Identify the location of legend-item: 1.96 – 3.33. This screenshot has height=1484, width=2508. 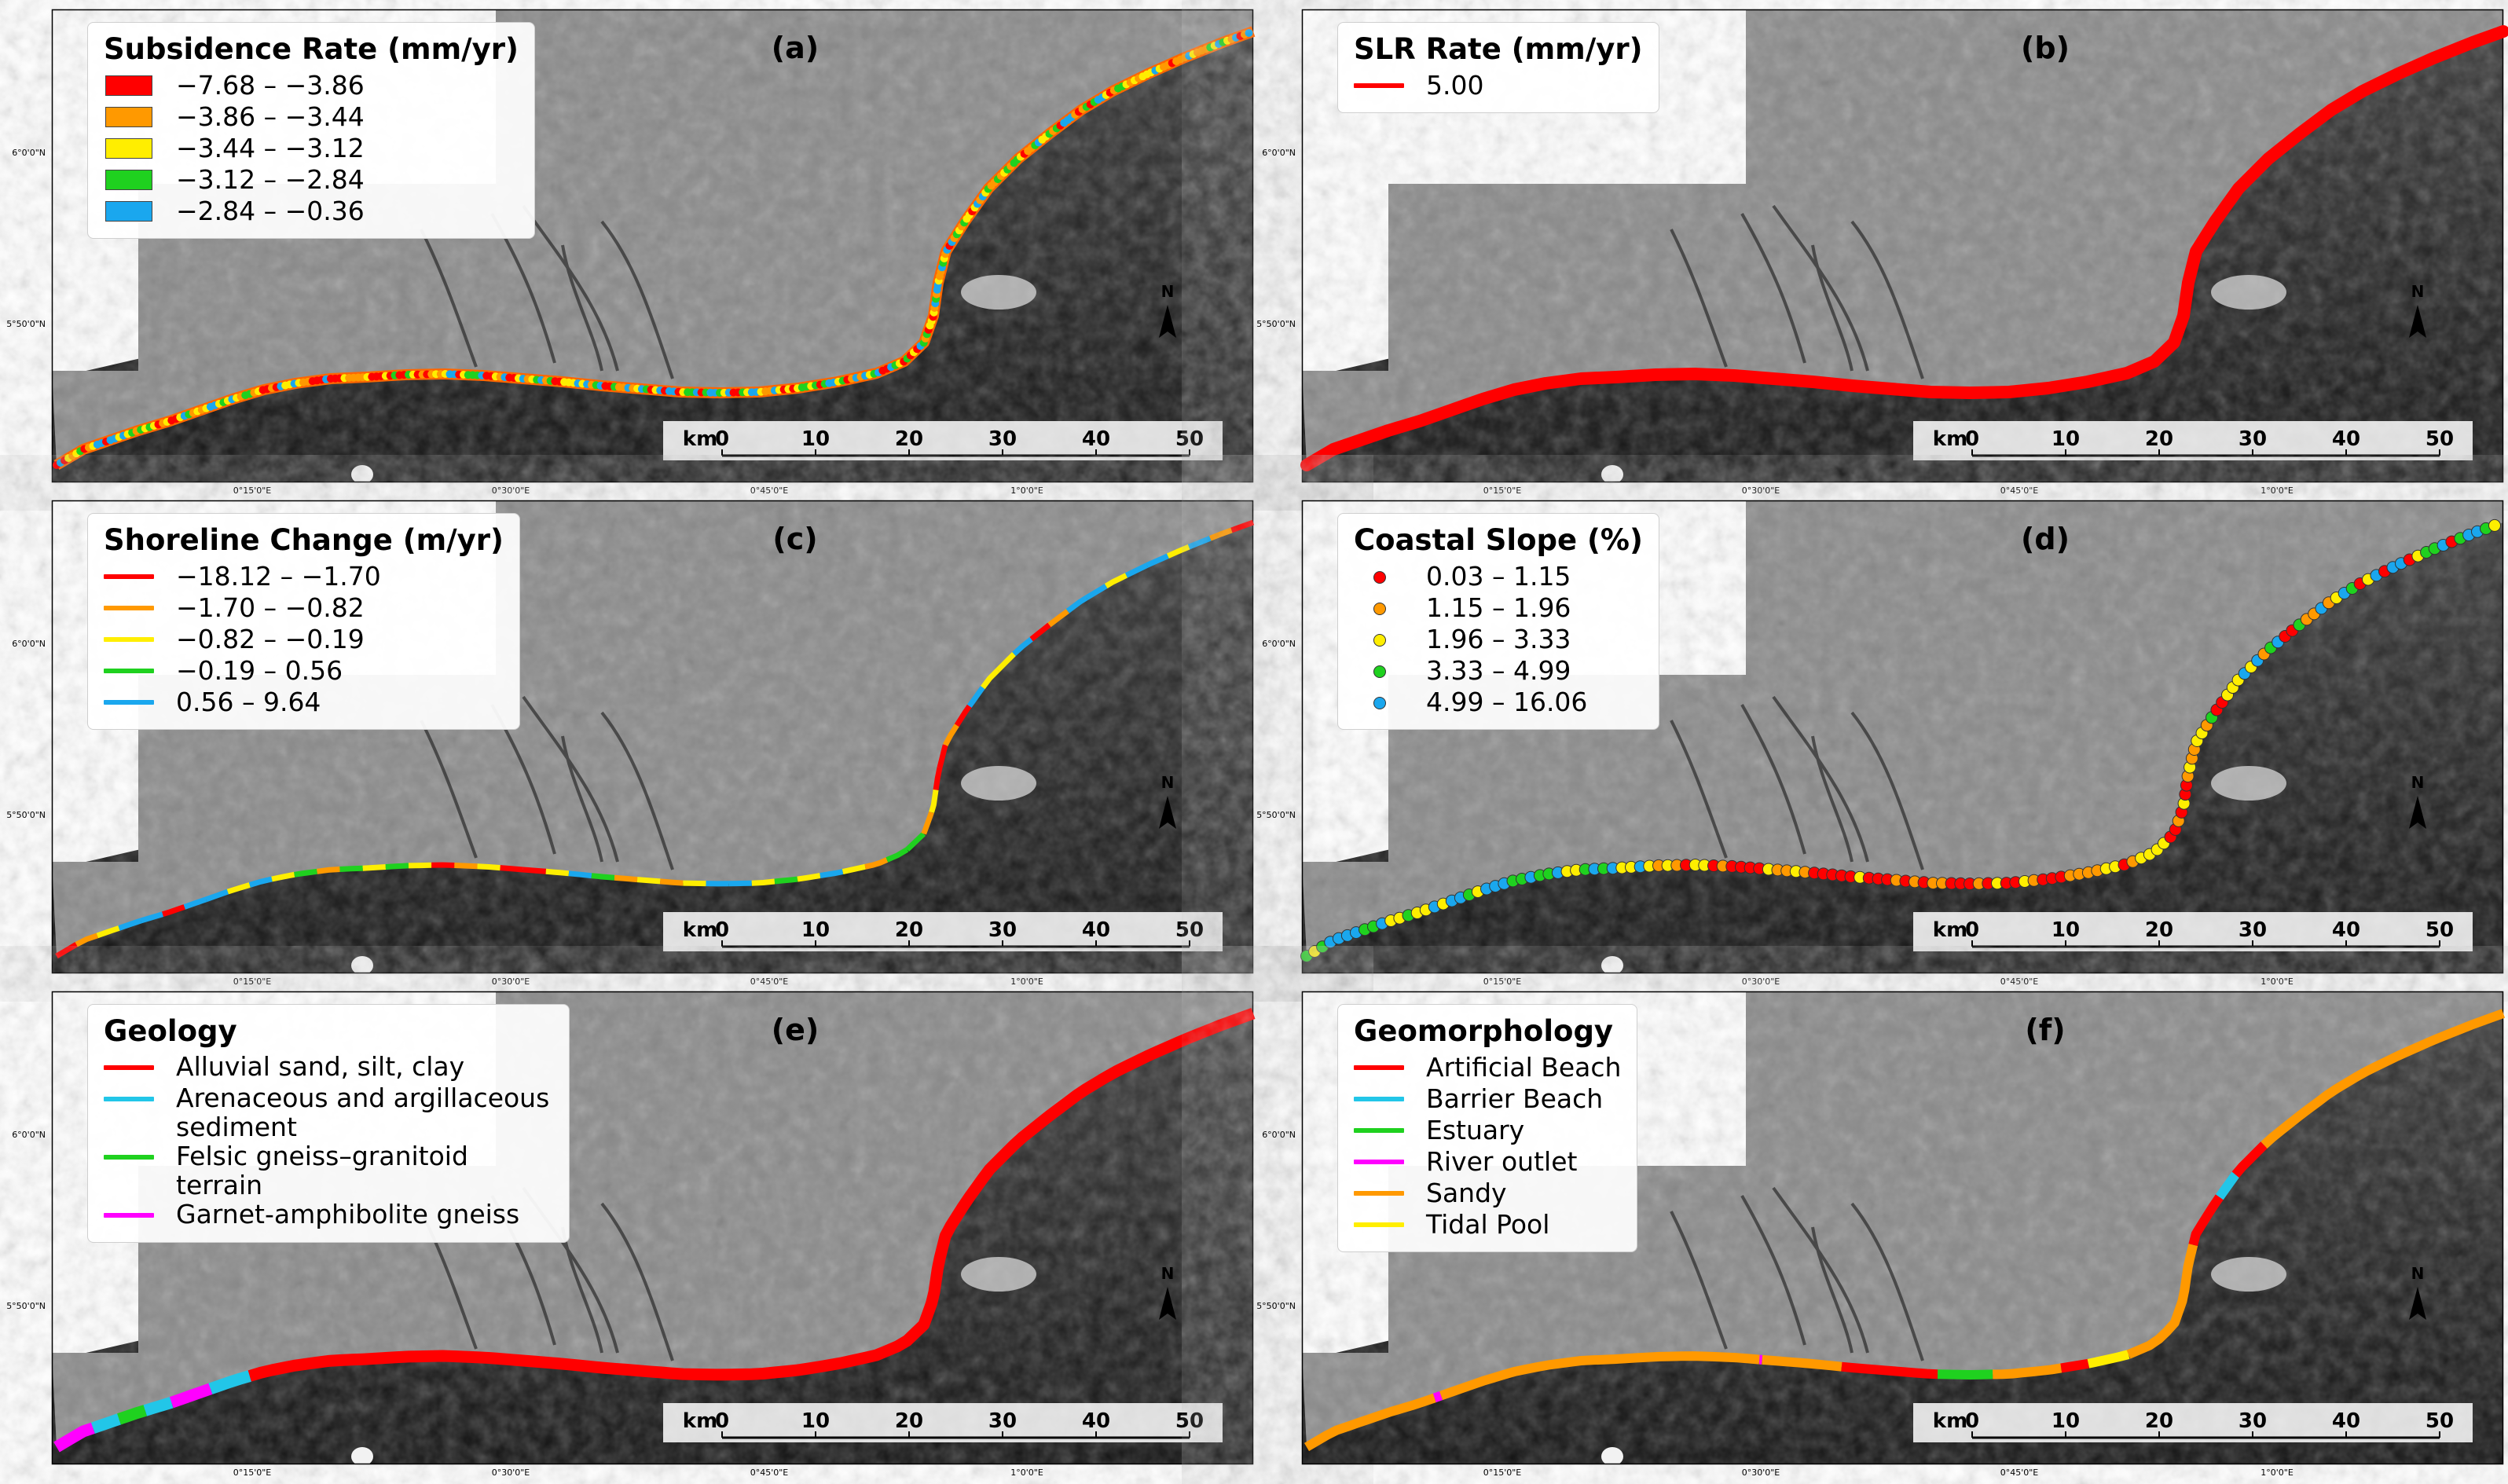
(1498, 639).